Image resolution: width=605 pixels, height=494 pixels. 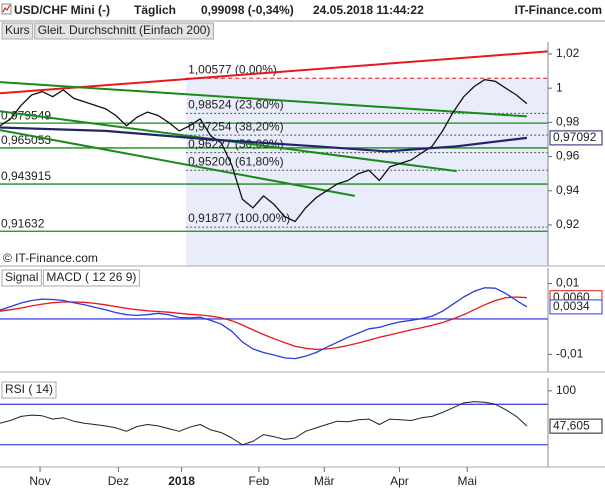 I want to click on legend-entry: MACD ( 12 26 9), so click(x=91, y=277).